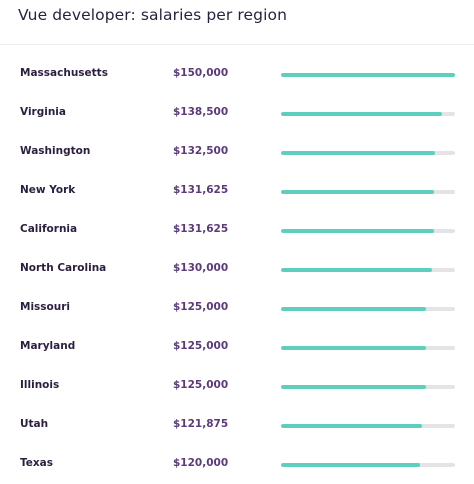  What do you see at coordinates (201, 463) in the screenshot?
I see `salary-value-label: $120,000` at bounding box center [201, 463].